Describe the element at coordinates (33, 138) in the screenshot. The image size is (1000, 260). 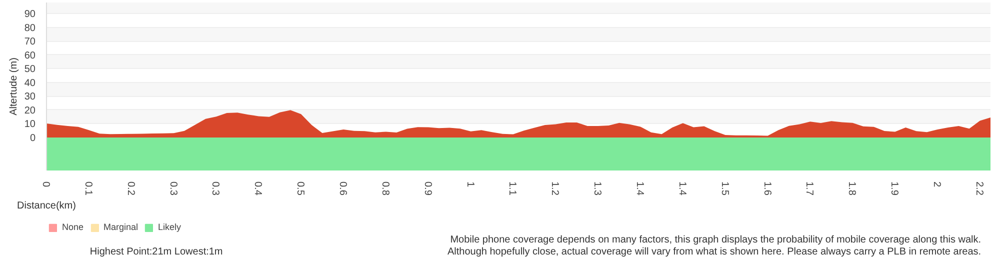
I see `y-tick-label: 0` at that location.